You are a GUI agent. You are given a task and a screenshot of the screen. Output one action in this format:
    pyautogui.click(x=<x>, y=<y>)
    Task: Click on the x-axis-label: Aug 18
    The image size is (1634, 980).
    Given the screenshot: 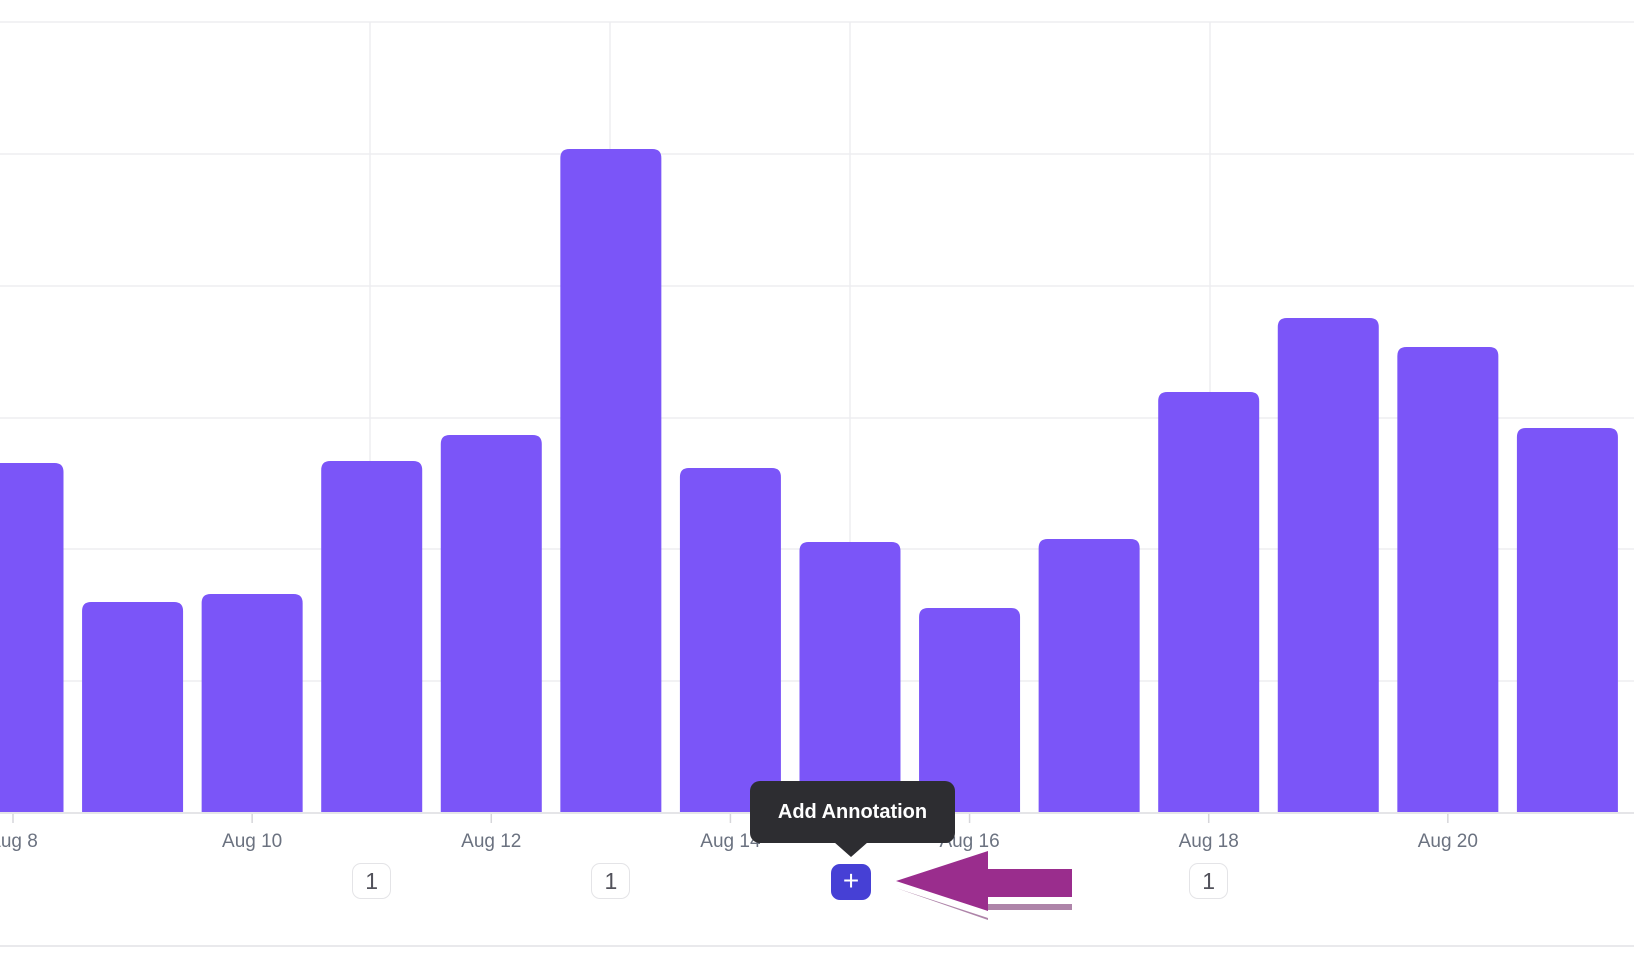 What is the action you would take?
    pyautogui.click(x=1209, y=841)
    